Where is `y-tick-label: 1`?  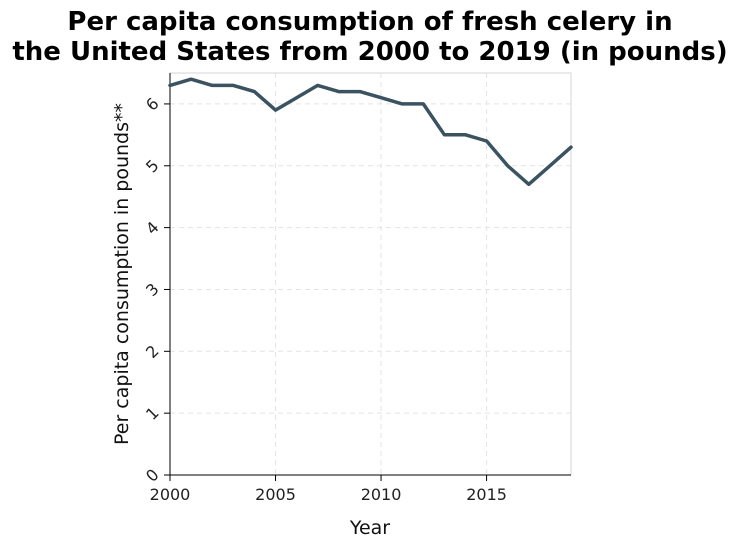 y-tick-label: 1 is located at coordinates (152, 413).